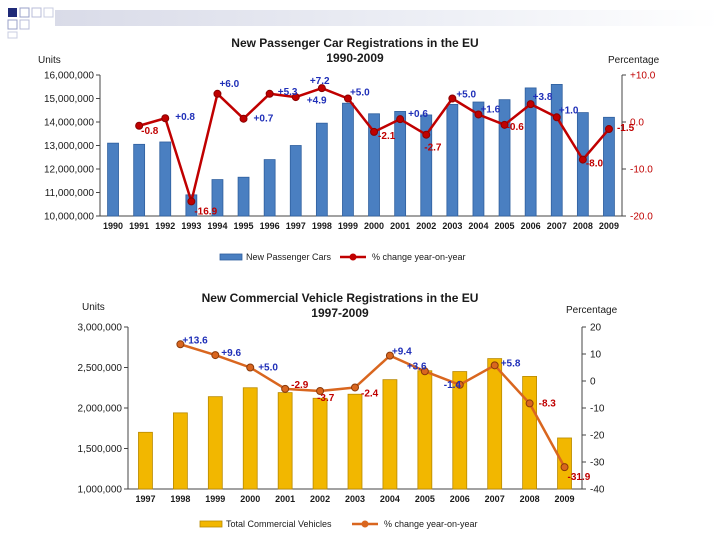 The width and height of the screenshot is (720, 540). What do you see at coordinates (641, 217) in the screenshot?
I see `right-tick-label: -20.0` at bounding box center [641, 217].